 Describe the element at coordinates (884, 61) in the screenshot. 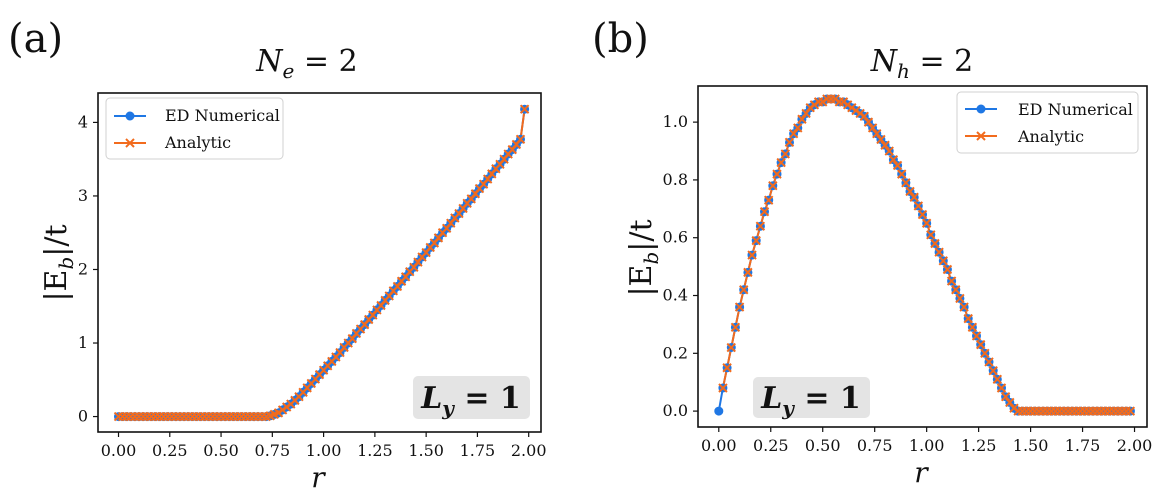

I see `chart-b-title-main: N` at that location.